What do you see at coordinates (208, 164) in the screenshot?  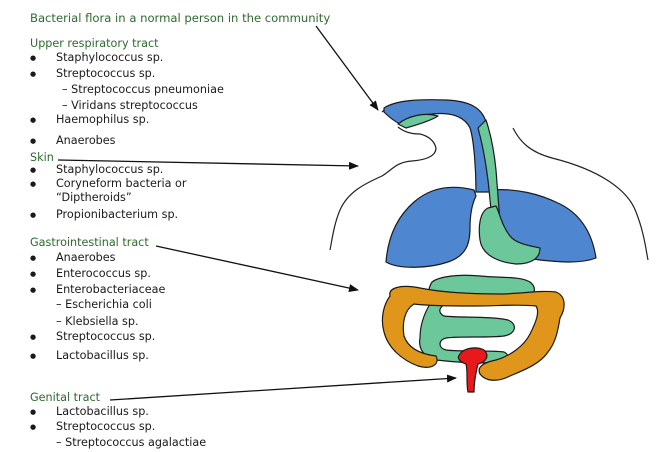 I see `arrow-skin` at bounding box center [208, 164].